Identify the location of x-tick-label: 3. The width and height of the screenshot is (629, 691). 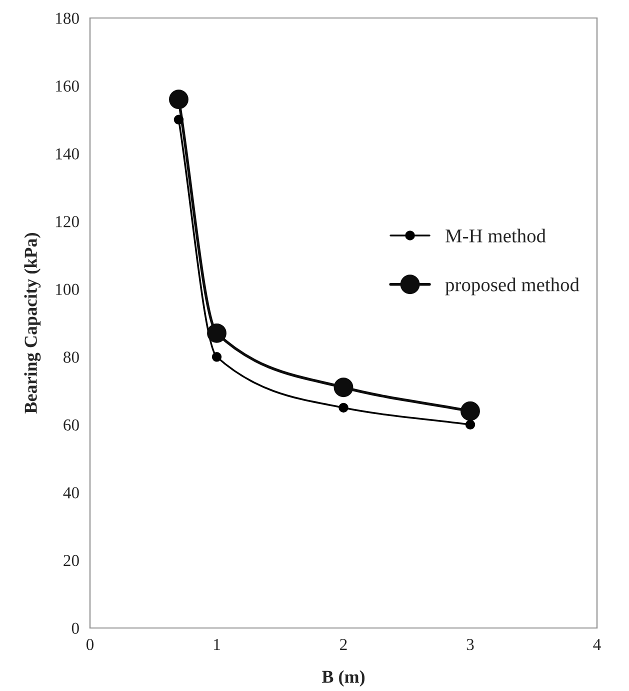
(470, 644).